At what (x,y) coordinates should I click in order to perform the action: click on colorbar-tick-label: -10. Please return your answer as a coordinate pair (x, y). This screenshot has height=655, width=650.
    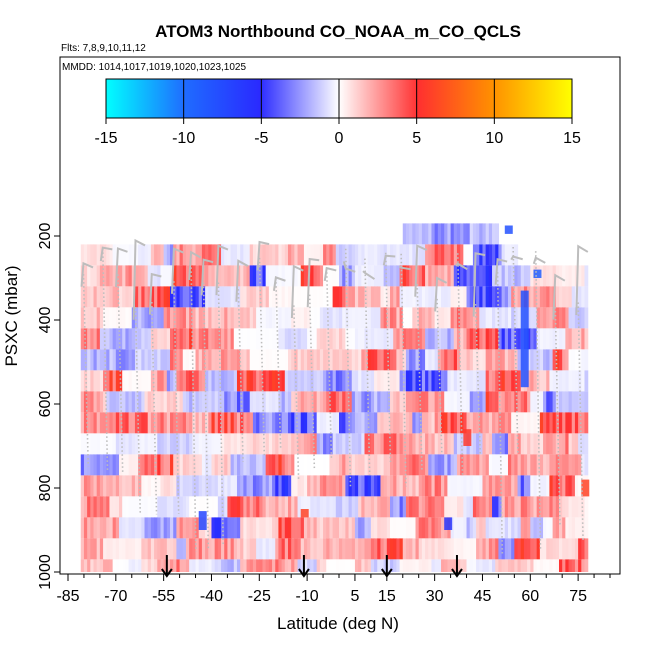
    Looking at the image, I should click on (183, 138).